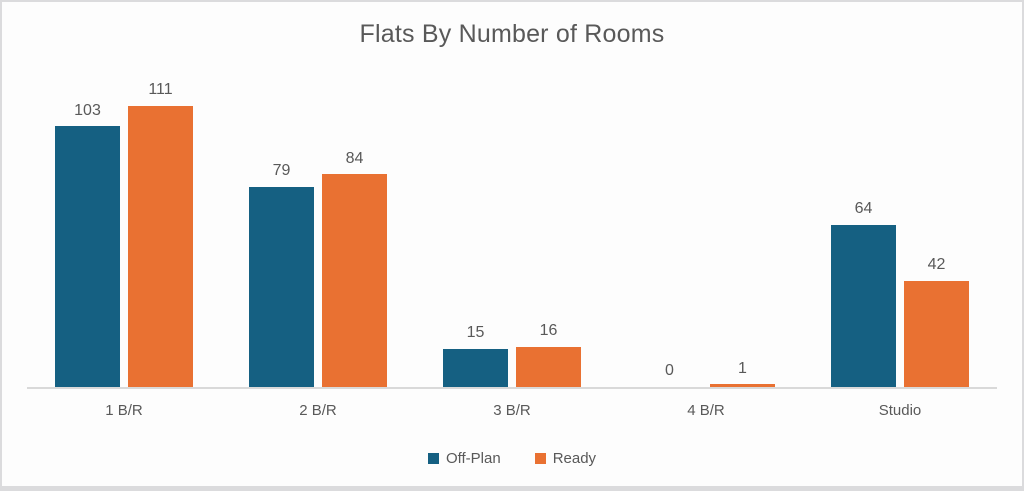 Image resolution: width=1024 pixels, height=491 pixels. I want to click on bar-wrap-ready-studio: 42, so click(936, 321).